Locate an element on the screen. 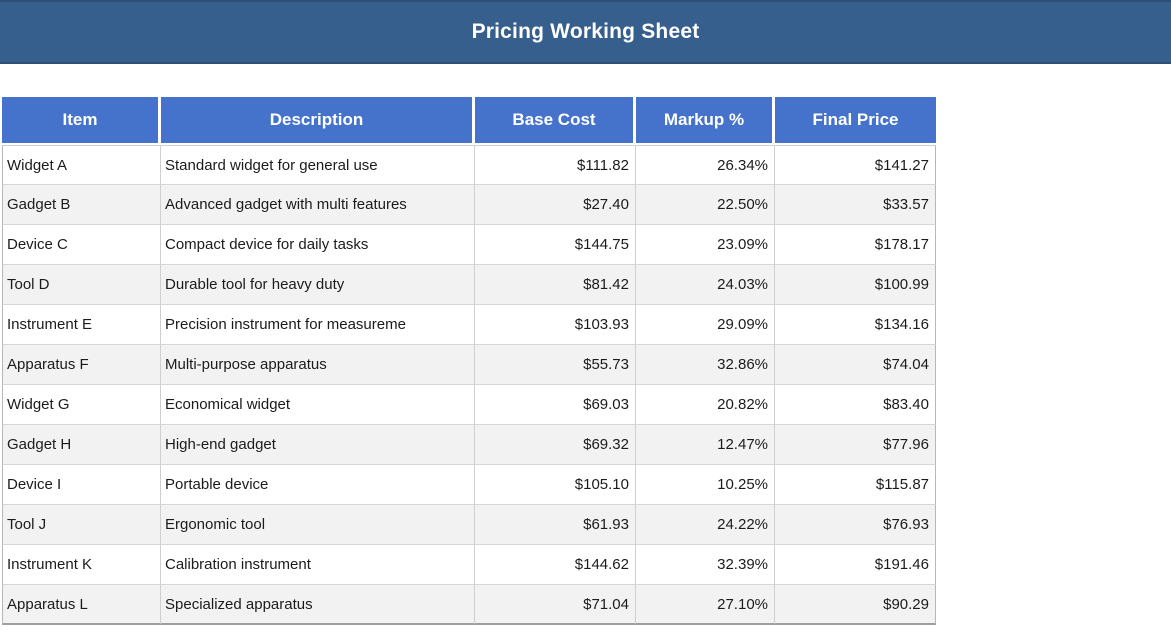 Image resolution: width=1171 pixels, height=634 pixels. cell-description: High-end gadget is located at coordinates (318, 445).